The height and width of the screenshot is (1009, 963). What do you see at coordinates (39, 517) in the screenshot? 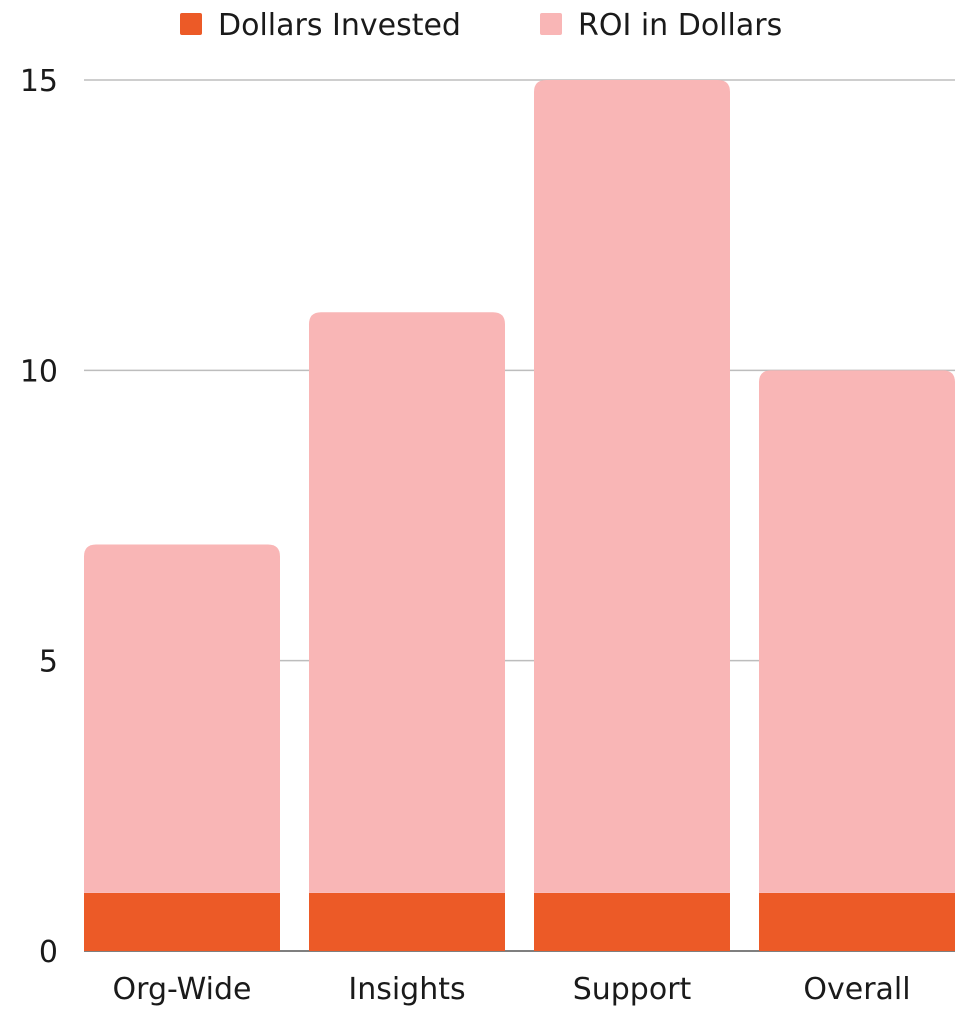
I see `y-axis: 0 5 10 15` at bounding box center [39, 517].